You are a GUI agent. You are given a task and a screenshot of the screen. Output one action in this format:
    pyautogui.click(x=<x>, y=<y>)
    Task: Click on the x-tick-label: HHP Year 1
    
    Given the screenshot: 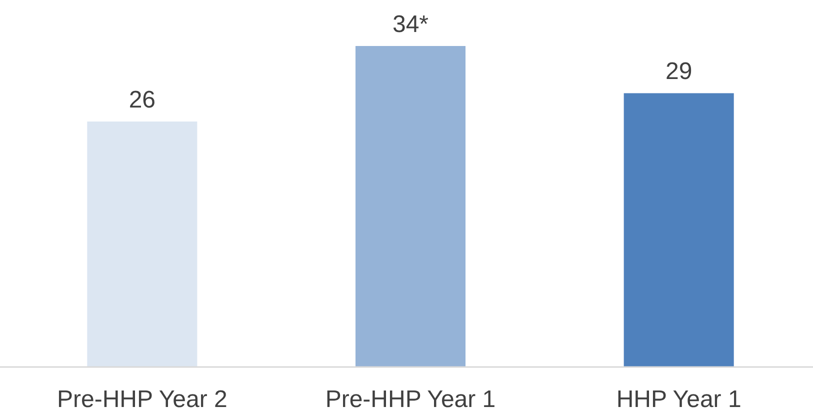 What is the action you would take?
    pyautogui.click(x=679, y=399)
    